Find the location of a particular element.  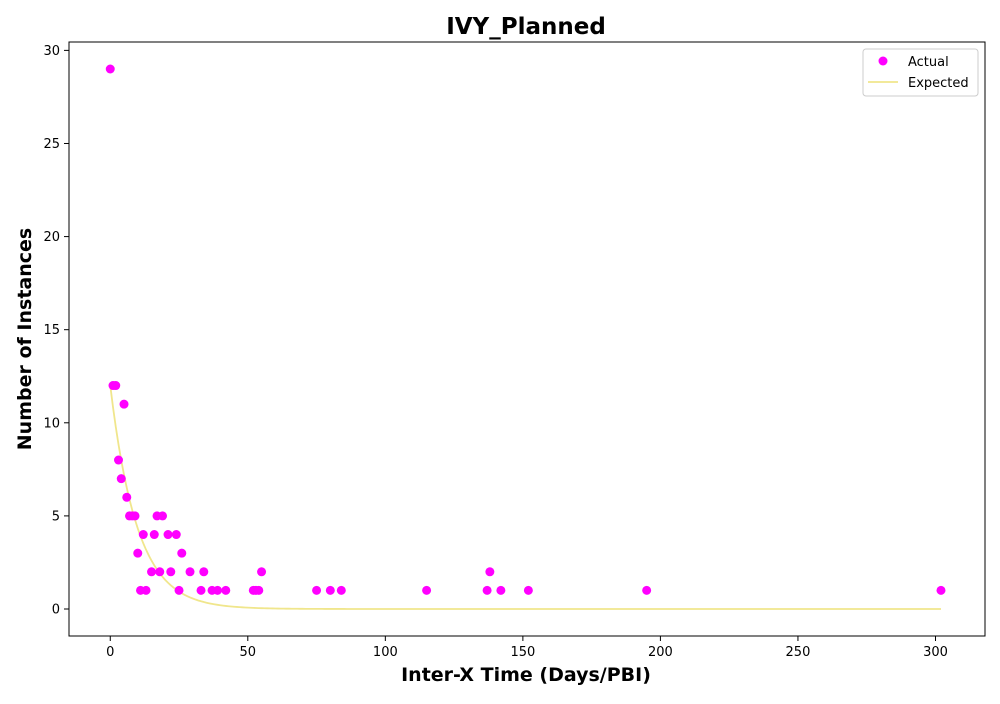

chart-title: IVY_Planned is located at coordinates (526, 27).